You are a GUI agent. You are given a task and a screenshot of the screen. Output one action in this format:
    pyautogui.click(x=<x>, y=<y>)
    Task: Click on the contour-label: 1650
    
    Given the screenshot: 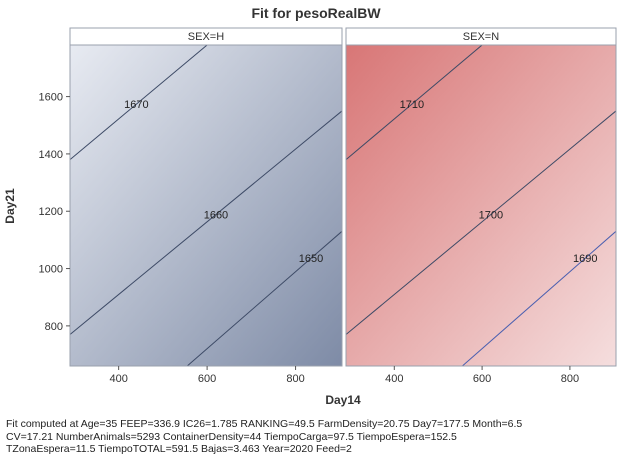 What is the action you would take?
    pyautogui.click(x=311, y=259)
    